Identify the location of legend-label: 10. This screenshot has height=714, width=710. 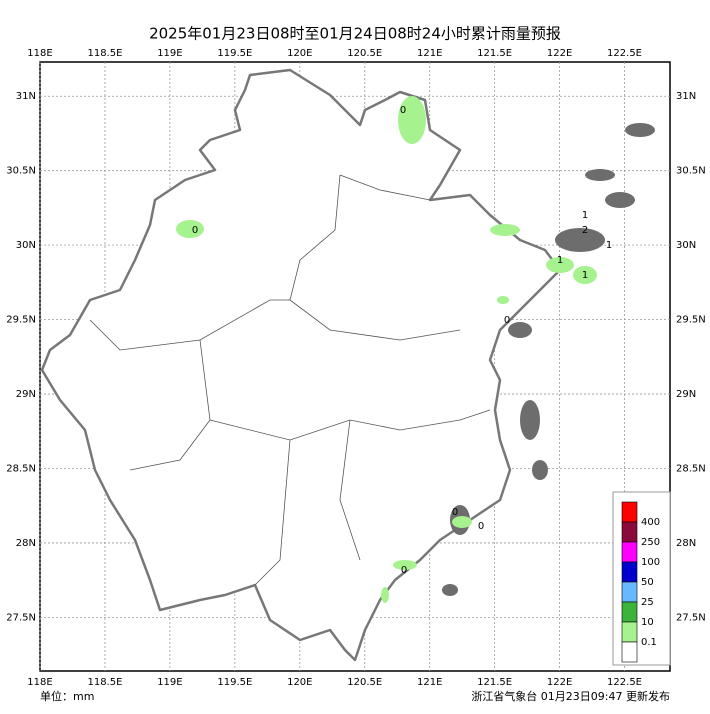
(647, 622).